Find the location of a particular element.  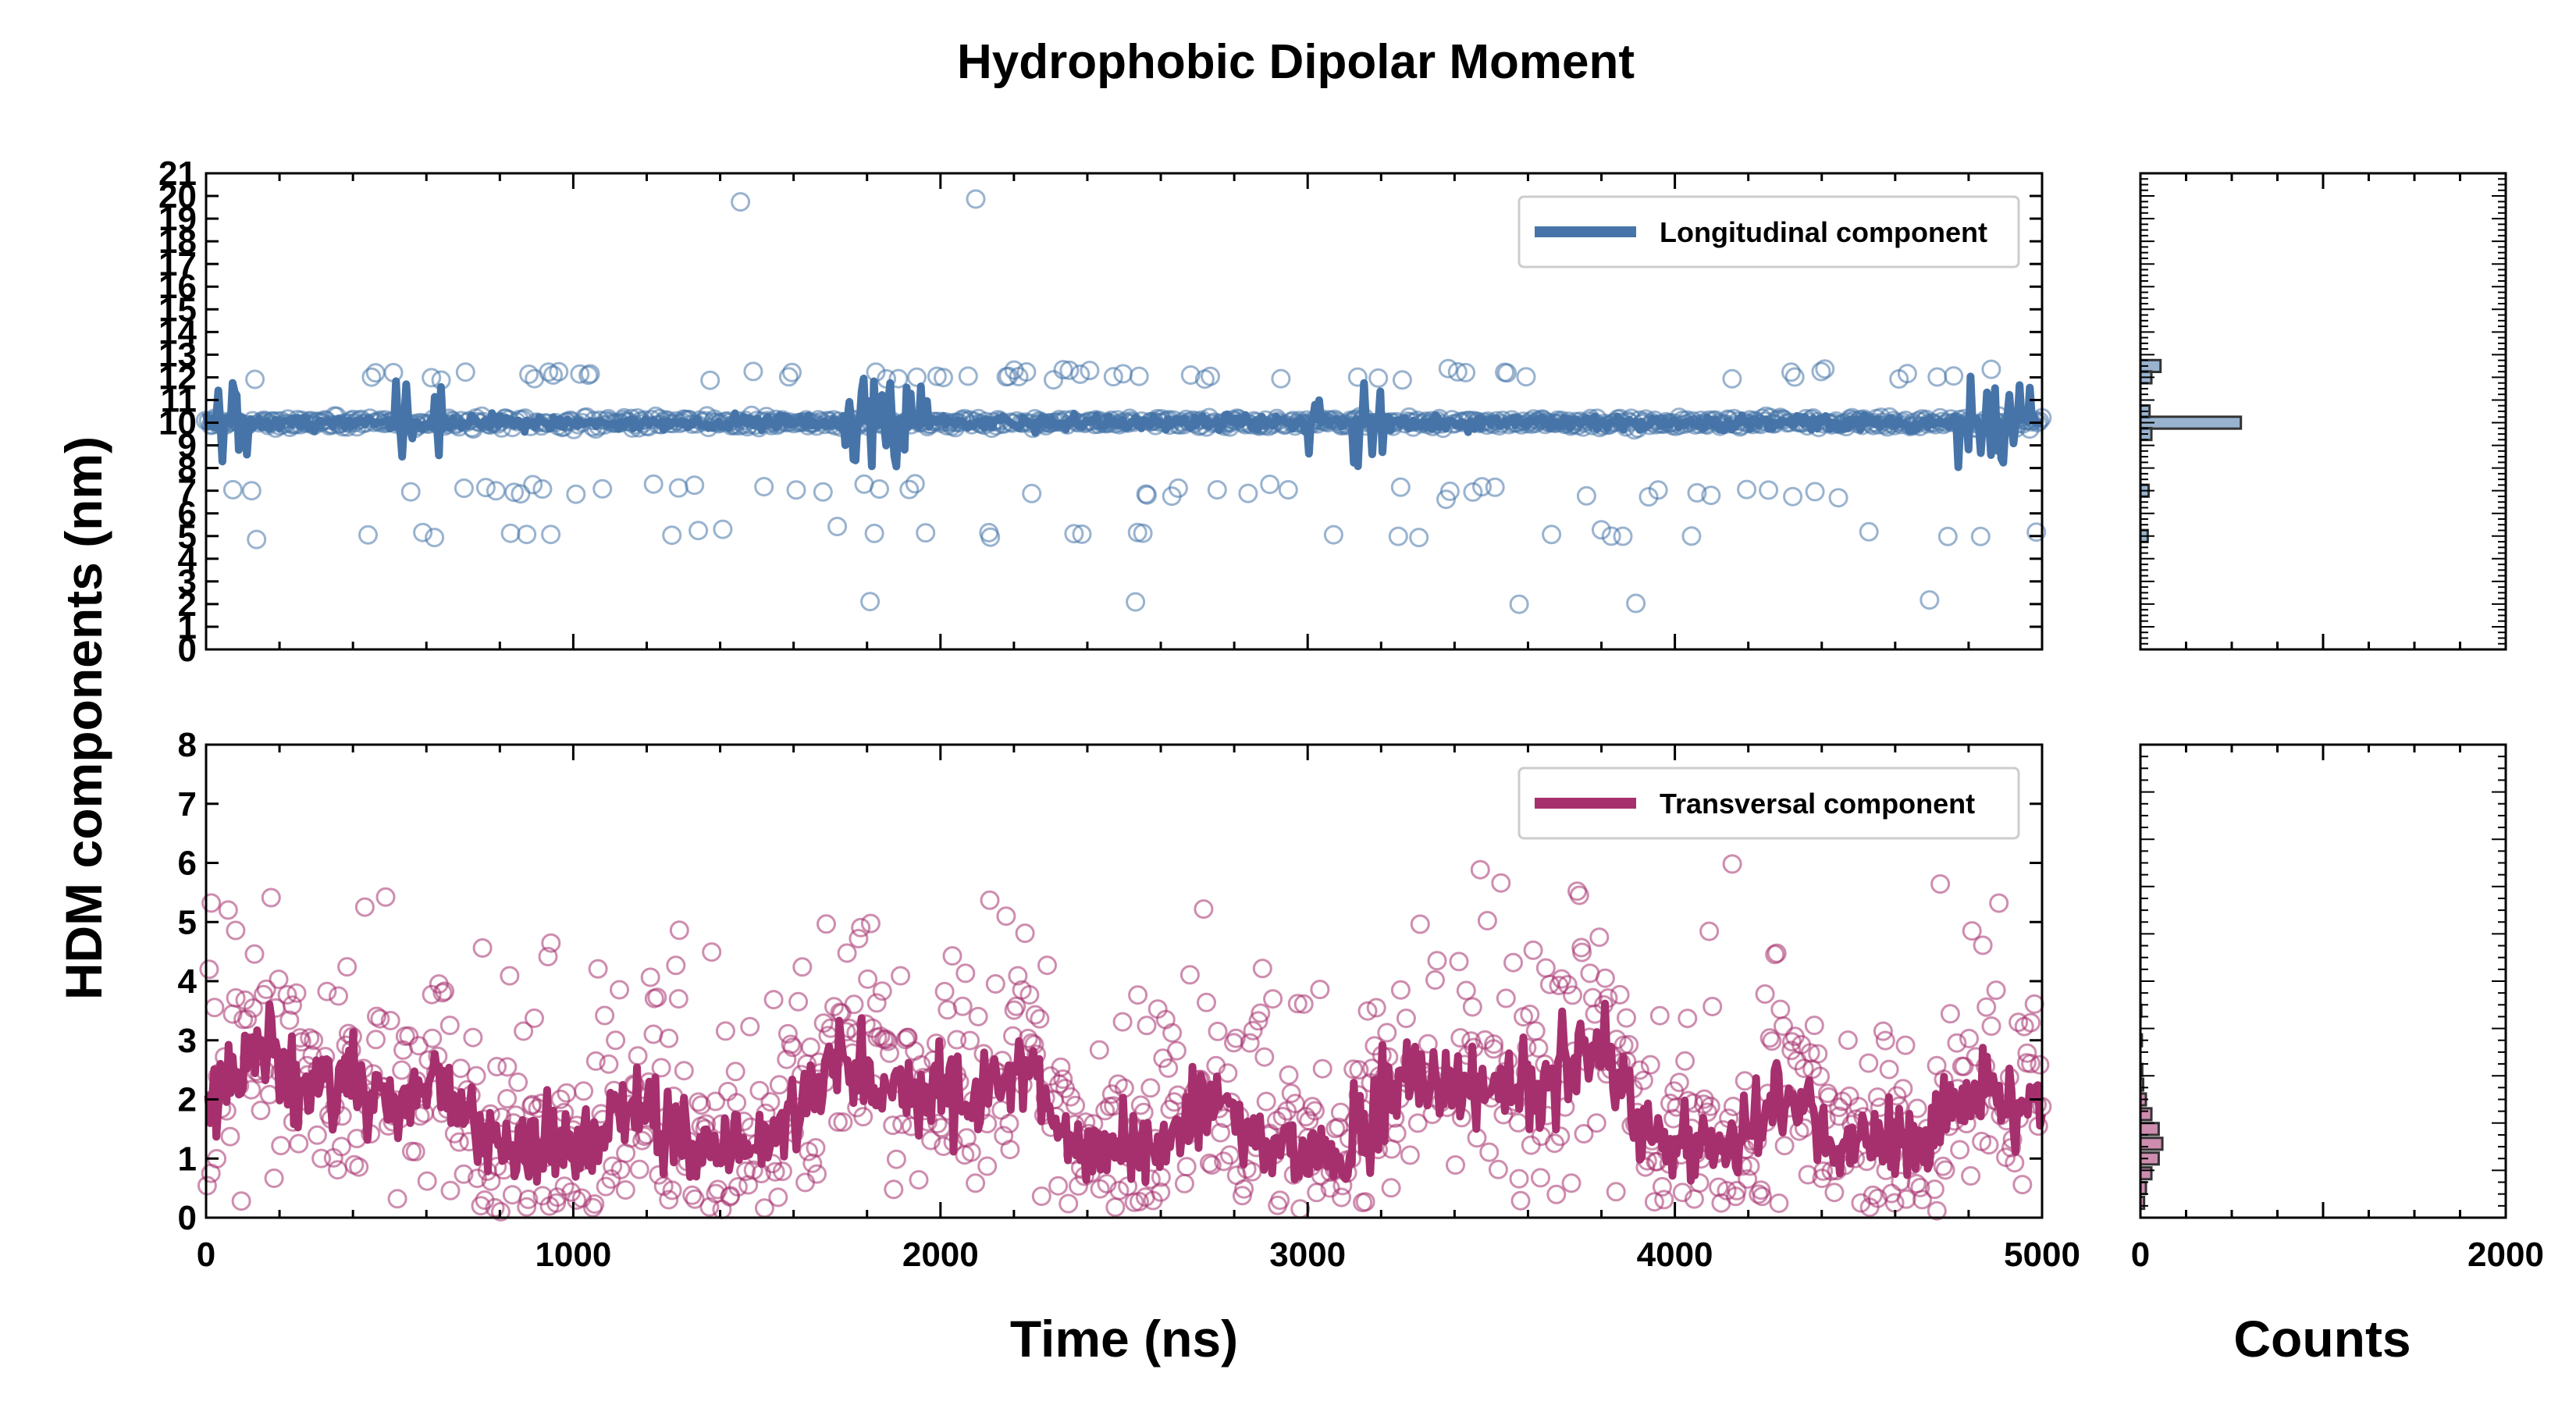

legend: Transversal component is located at coordinates (1768, 804).